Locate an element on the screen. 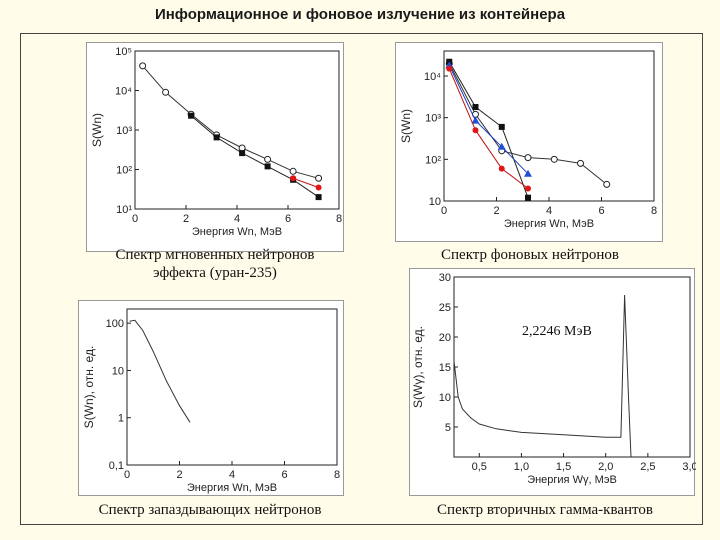 This screenshot has height=540, width=720. y-tick-label: 30 is located at coordinates (445, 278).